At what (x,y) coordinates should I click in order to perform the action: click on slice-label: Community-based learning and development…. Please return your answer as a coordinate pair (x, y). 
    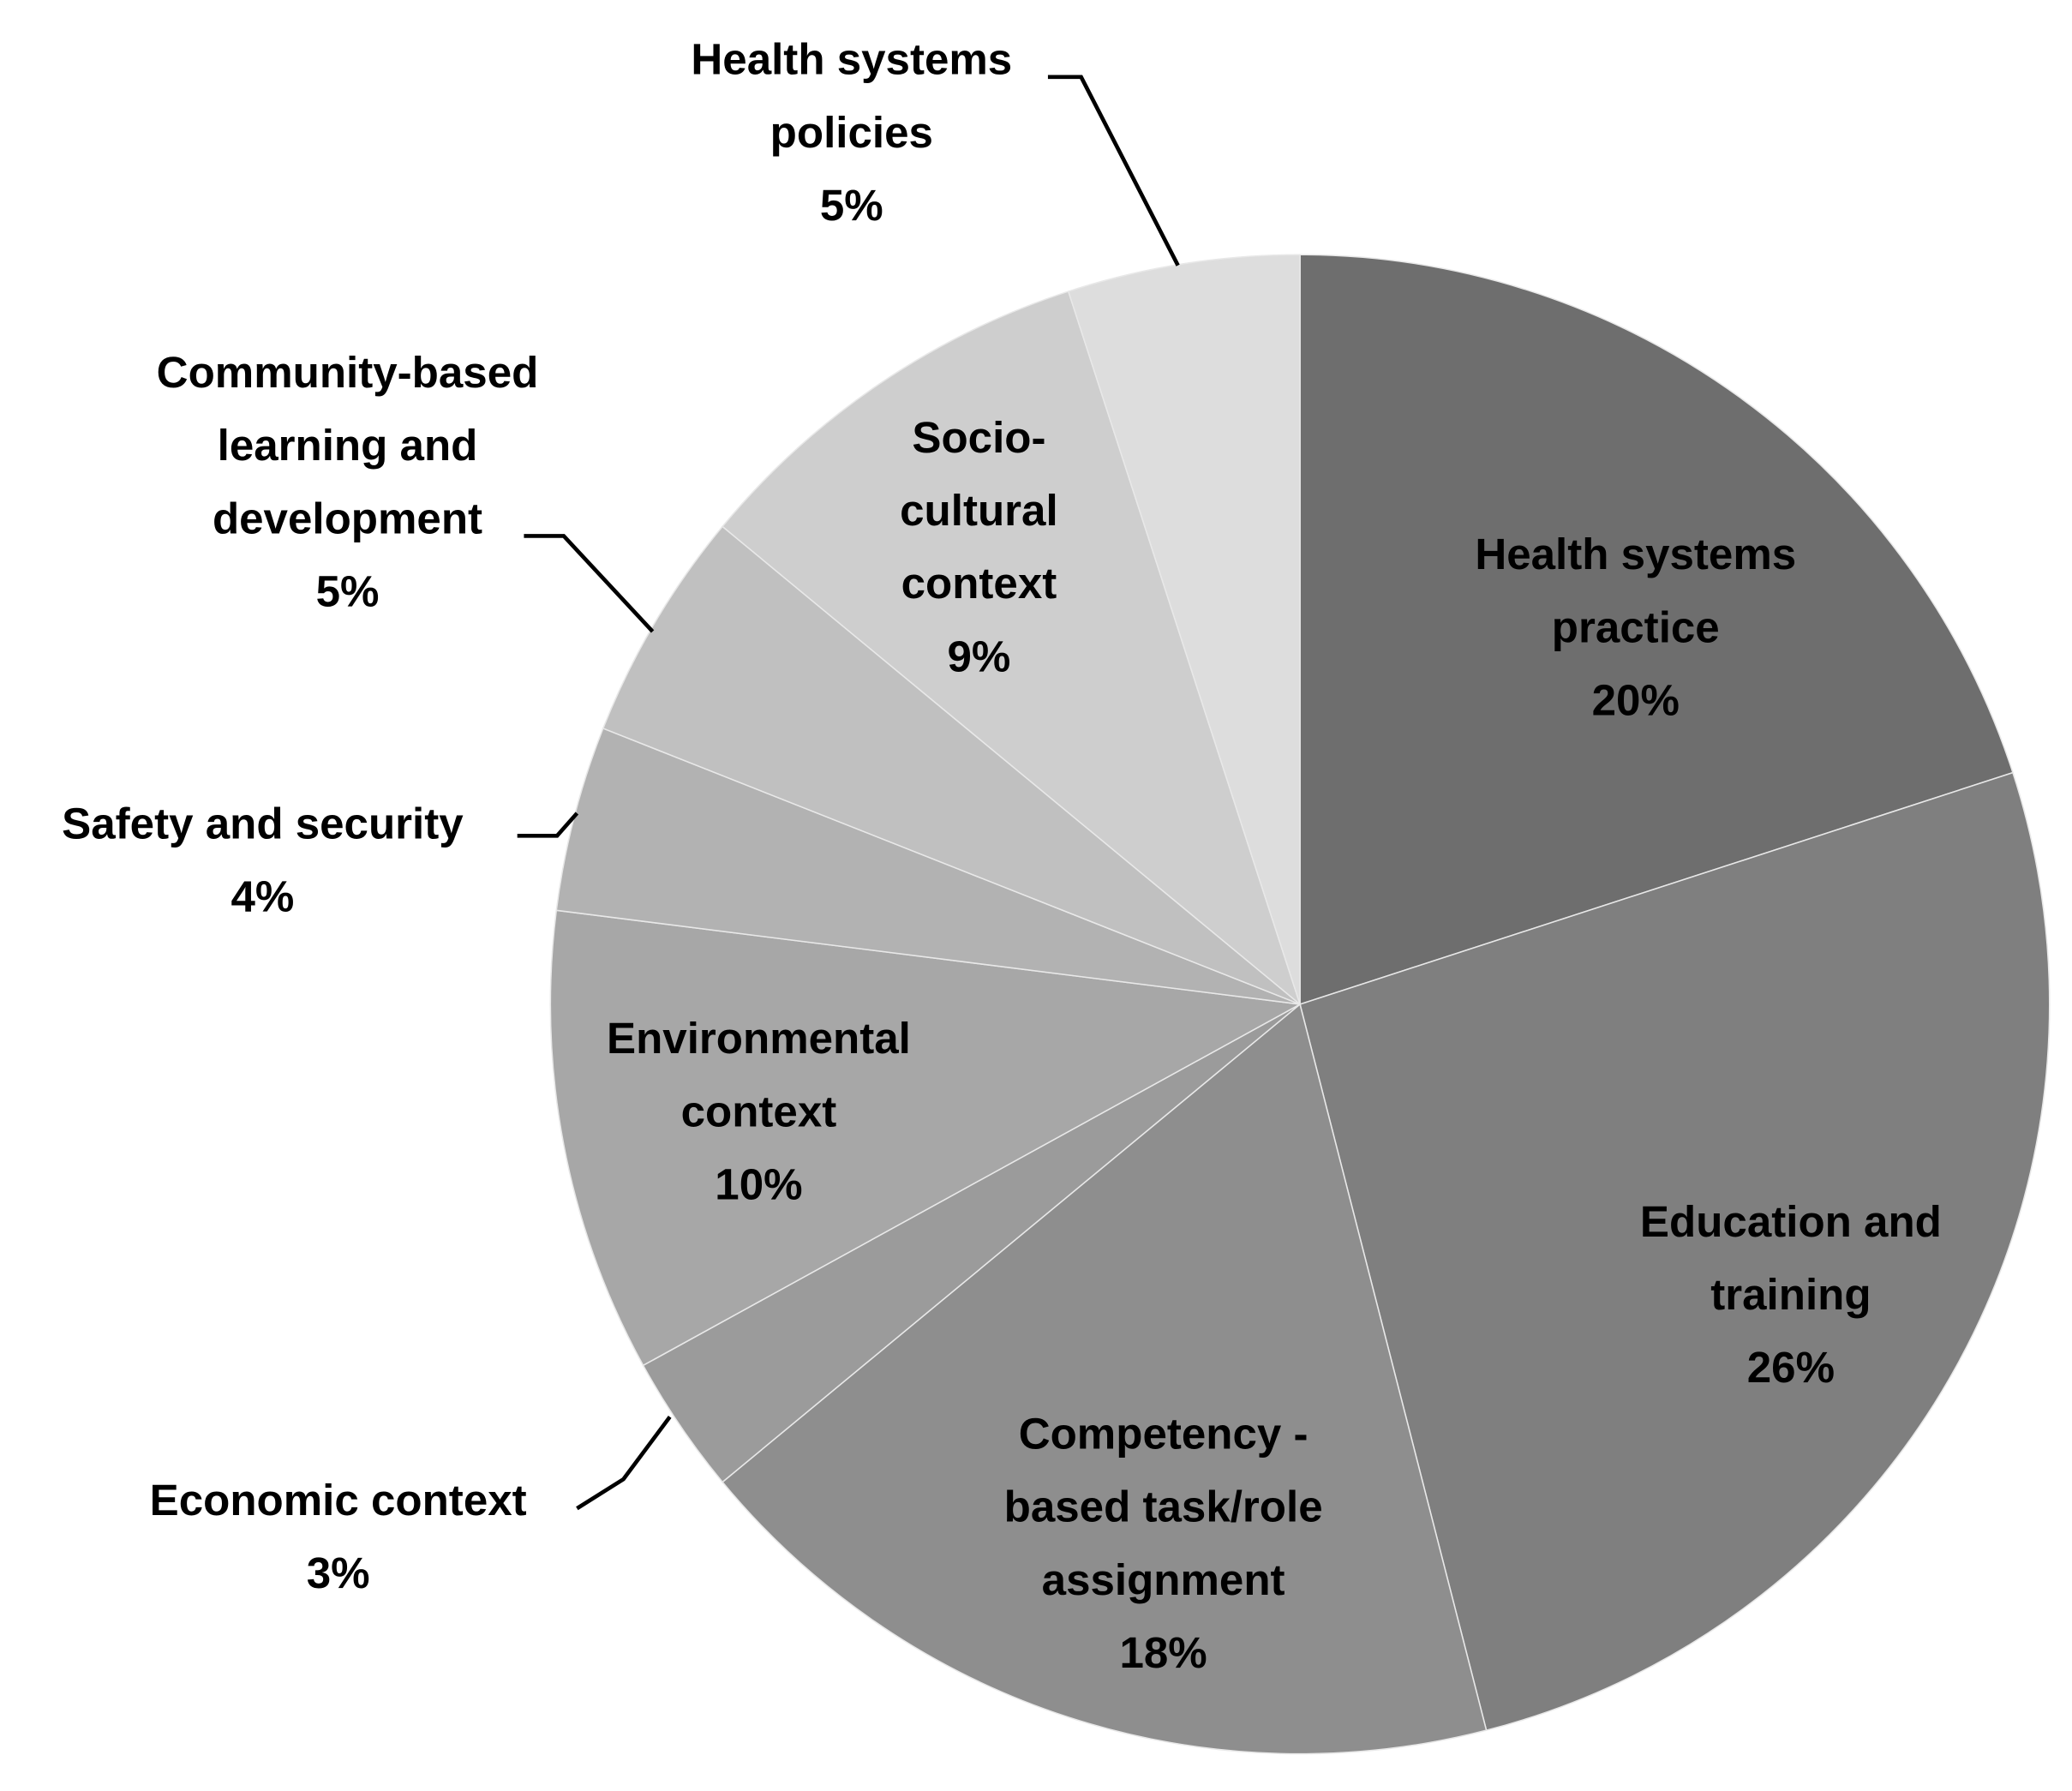
    Looking at the image, I should click on (347, 482).